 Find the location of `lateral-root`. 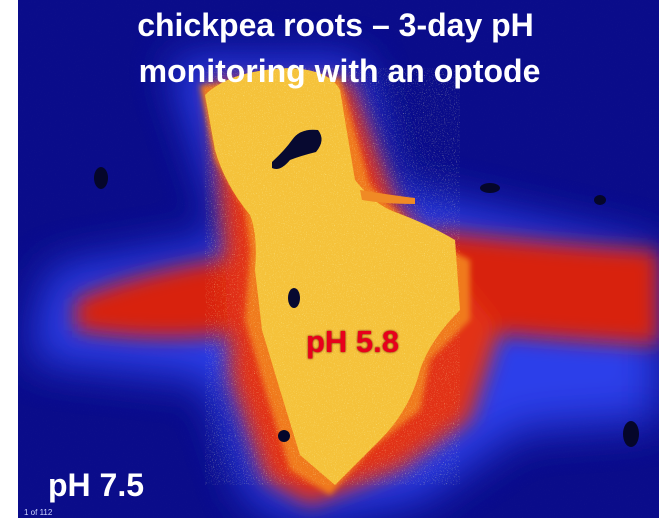

lateral-root is located at coordinates (387, 197).